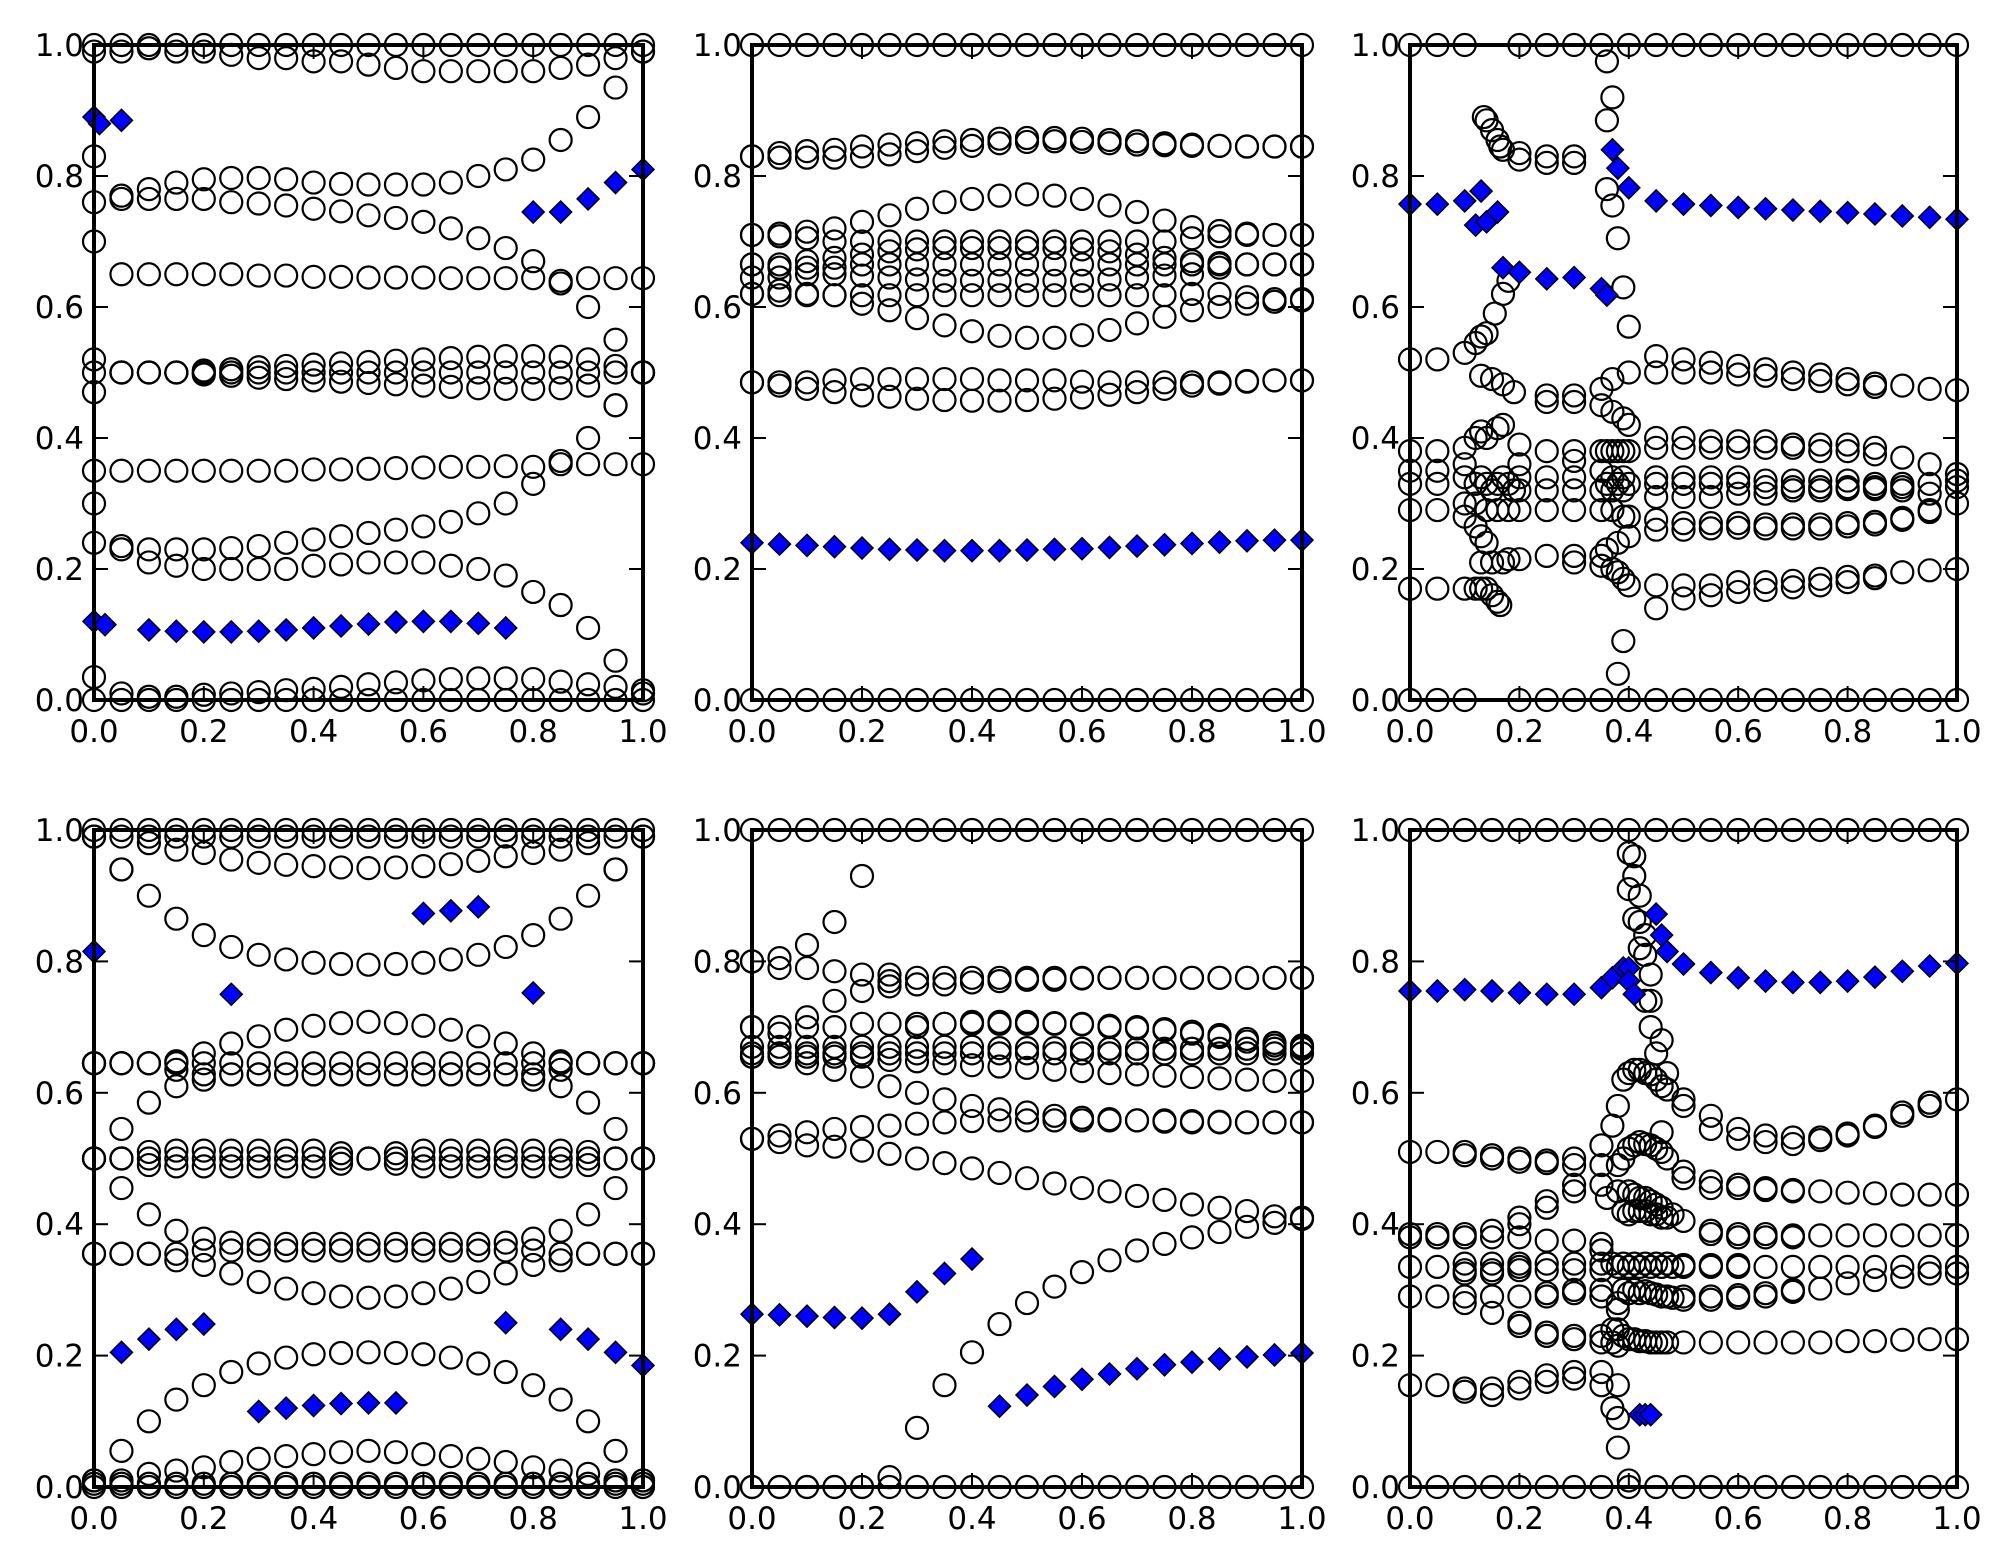 The width and height of the screenshot is (2004, 1565). What do you see at coordinates (1375, 177) in the screenshot?
I see `y-tick-label: 0.8` at bounding box center [1375, 177].